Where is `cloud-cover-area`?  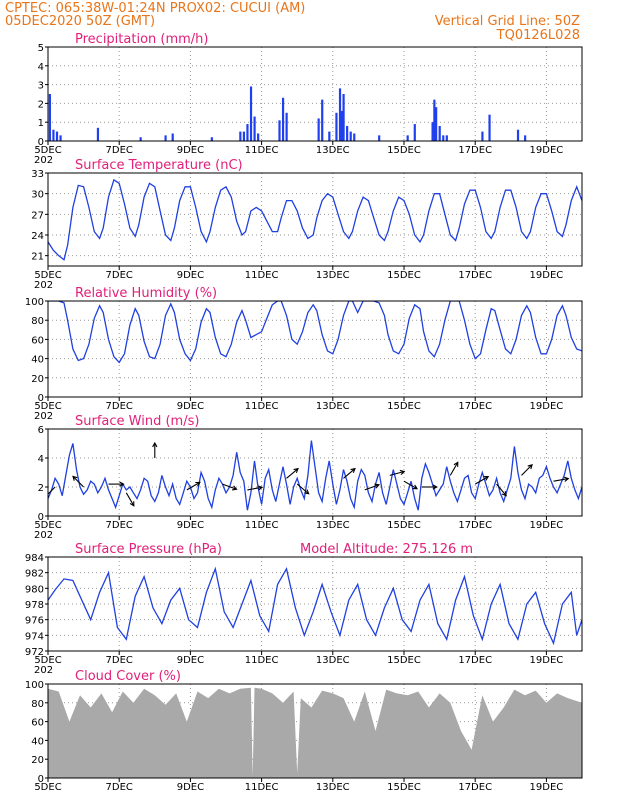
cloud-cover-area is located at coordinates (315, 732).